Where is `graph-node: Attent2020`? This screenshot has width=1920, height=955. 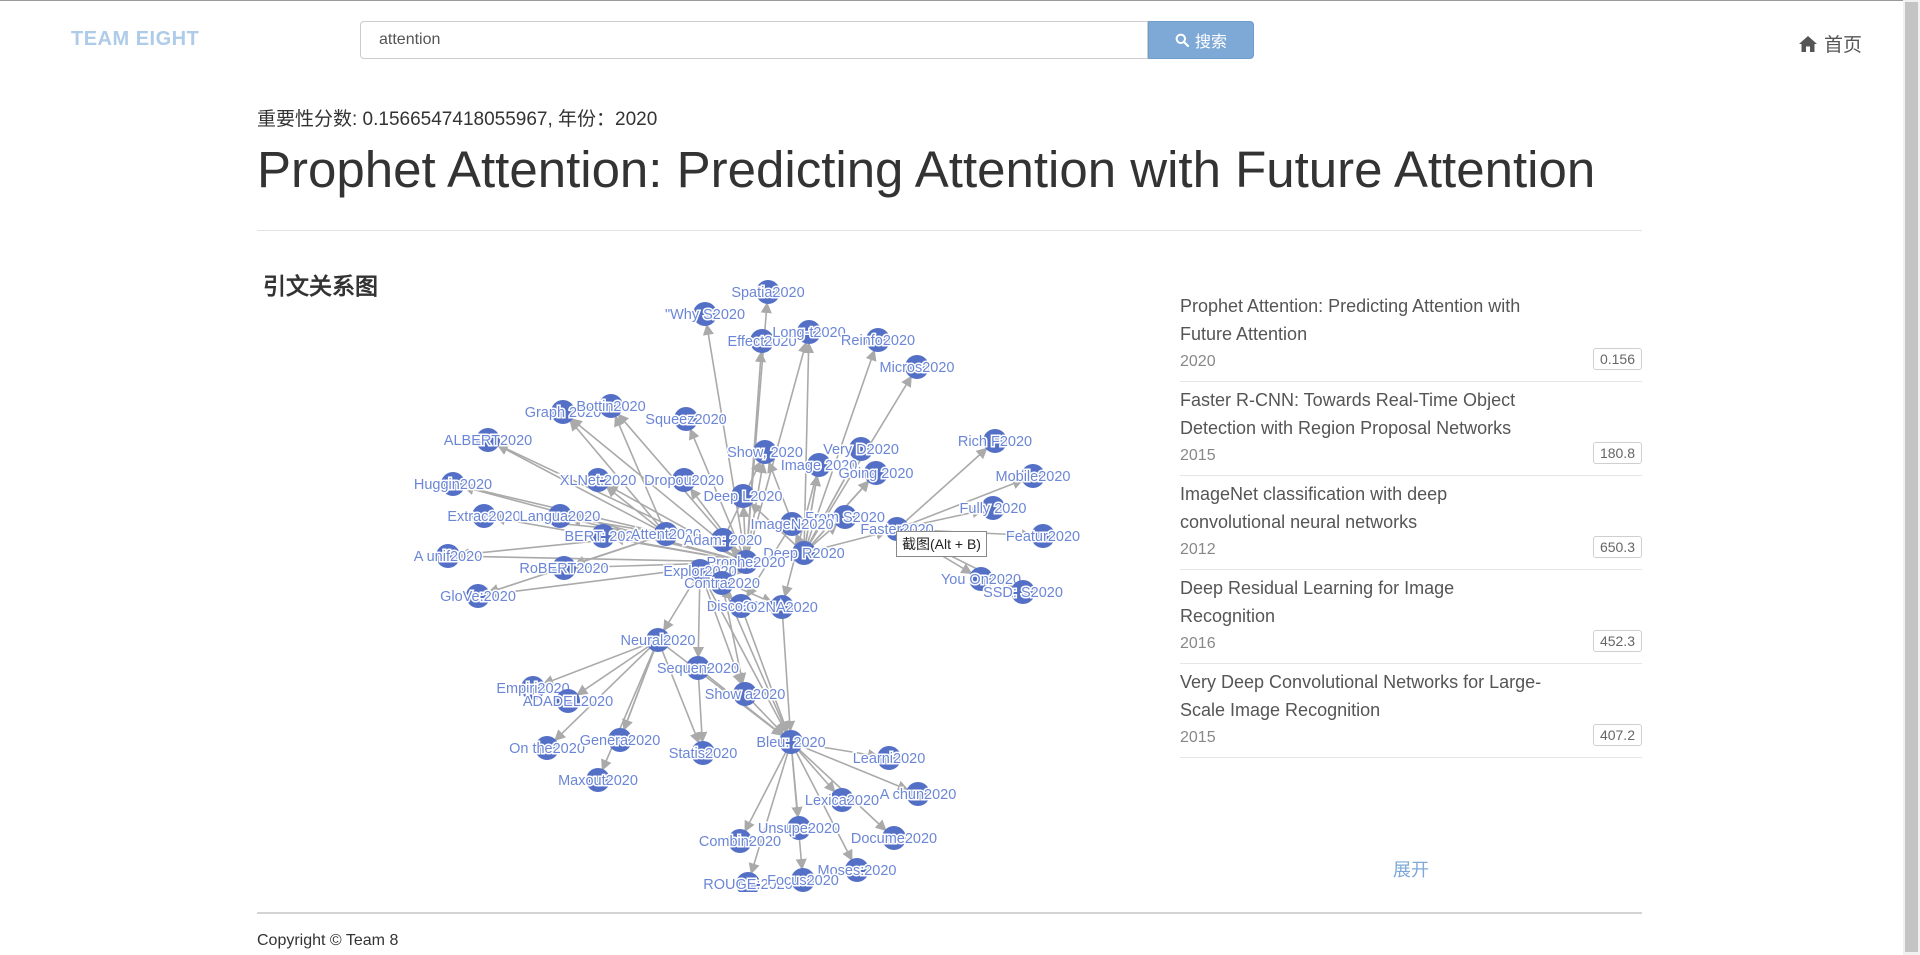 graph-node: Attent2020 is located at coordinates (666, 534).